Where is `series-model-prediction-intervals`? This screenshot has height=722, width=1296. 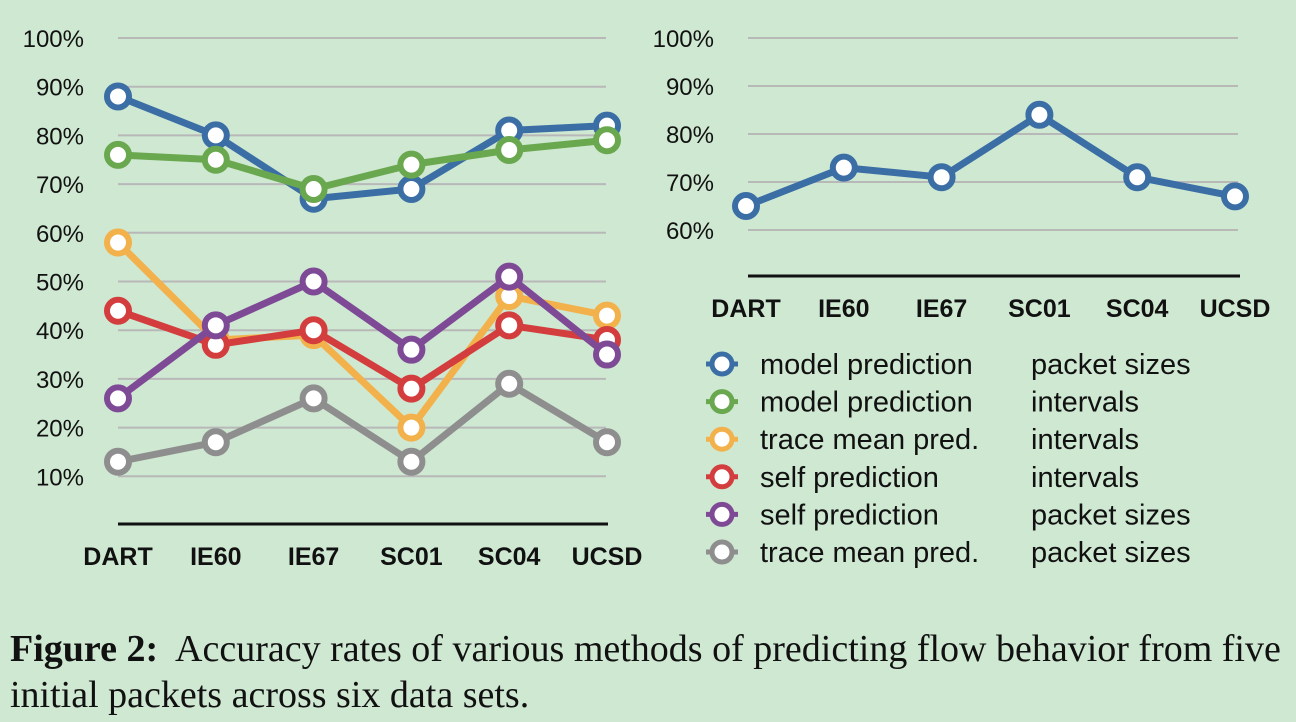 series-model-prediction-intervals is located at coordinates (362, 164).